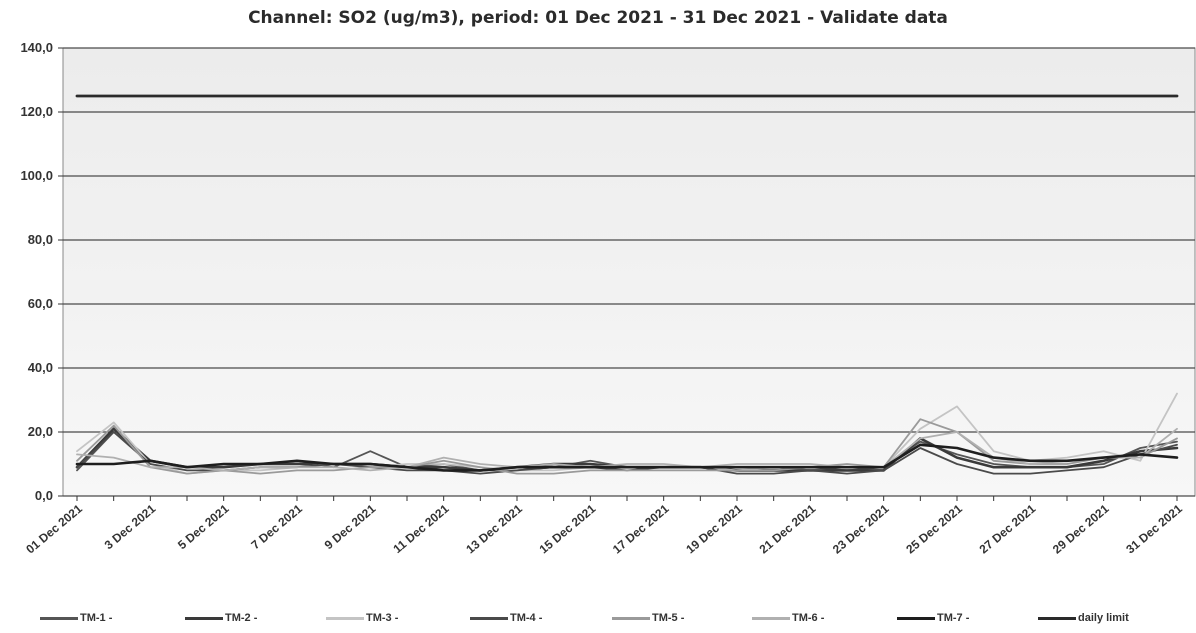 The width and height of the screenshot is (1196, 633). What do you see at coordinates (808, 618) in the screenshot?
I see `legend-label: TM-6 -` at bounding box center [808, 618].